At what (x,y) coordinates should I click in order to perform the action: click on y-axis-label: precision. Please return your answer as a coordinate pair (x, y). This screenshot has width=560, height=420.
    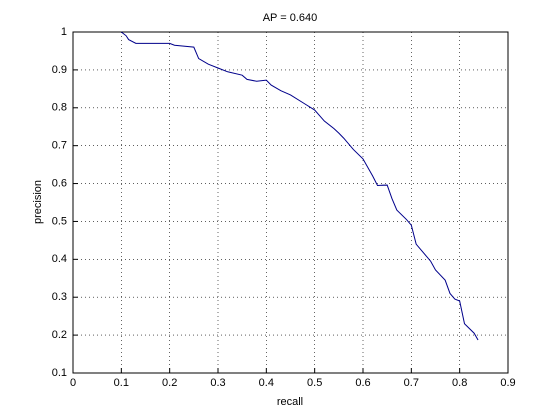
    Looking at the image, I should click on (38, 202).